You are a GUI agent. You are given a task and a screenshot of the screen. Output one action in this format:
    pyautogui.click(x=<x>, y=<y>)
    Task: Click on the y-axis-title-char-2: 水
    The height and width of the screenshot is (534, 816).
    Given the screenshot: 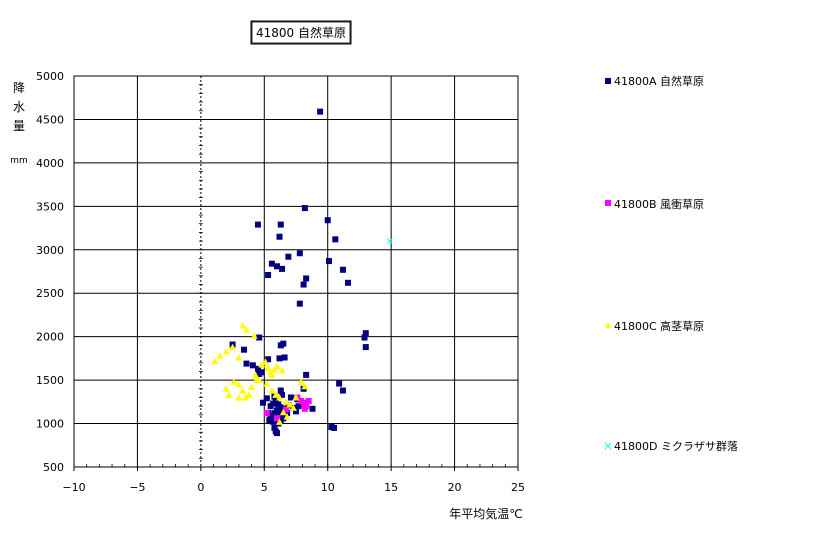 What is the action you would take?
    pyautogui.click(x=19, y=107)
    